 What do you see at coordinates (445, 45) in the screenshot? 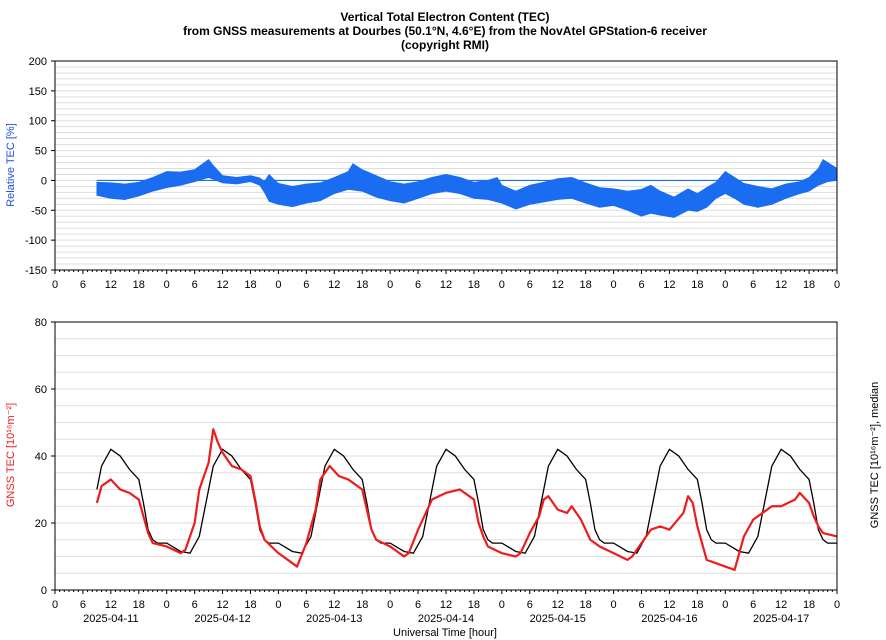
I see `title-line-3: (copyright RMI)` at bounding box center [445, 45].